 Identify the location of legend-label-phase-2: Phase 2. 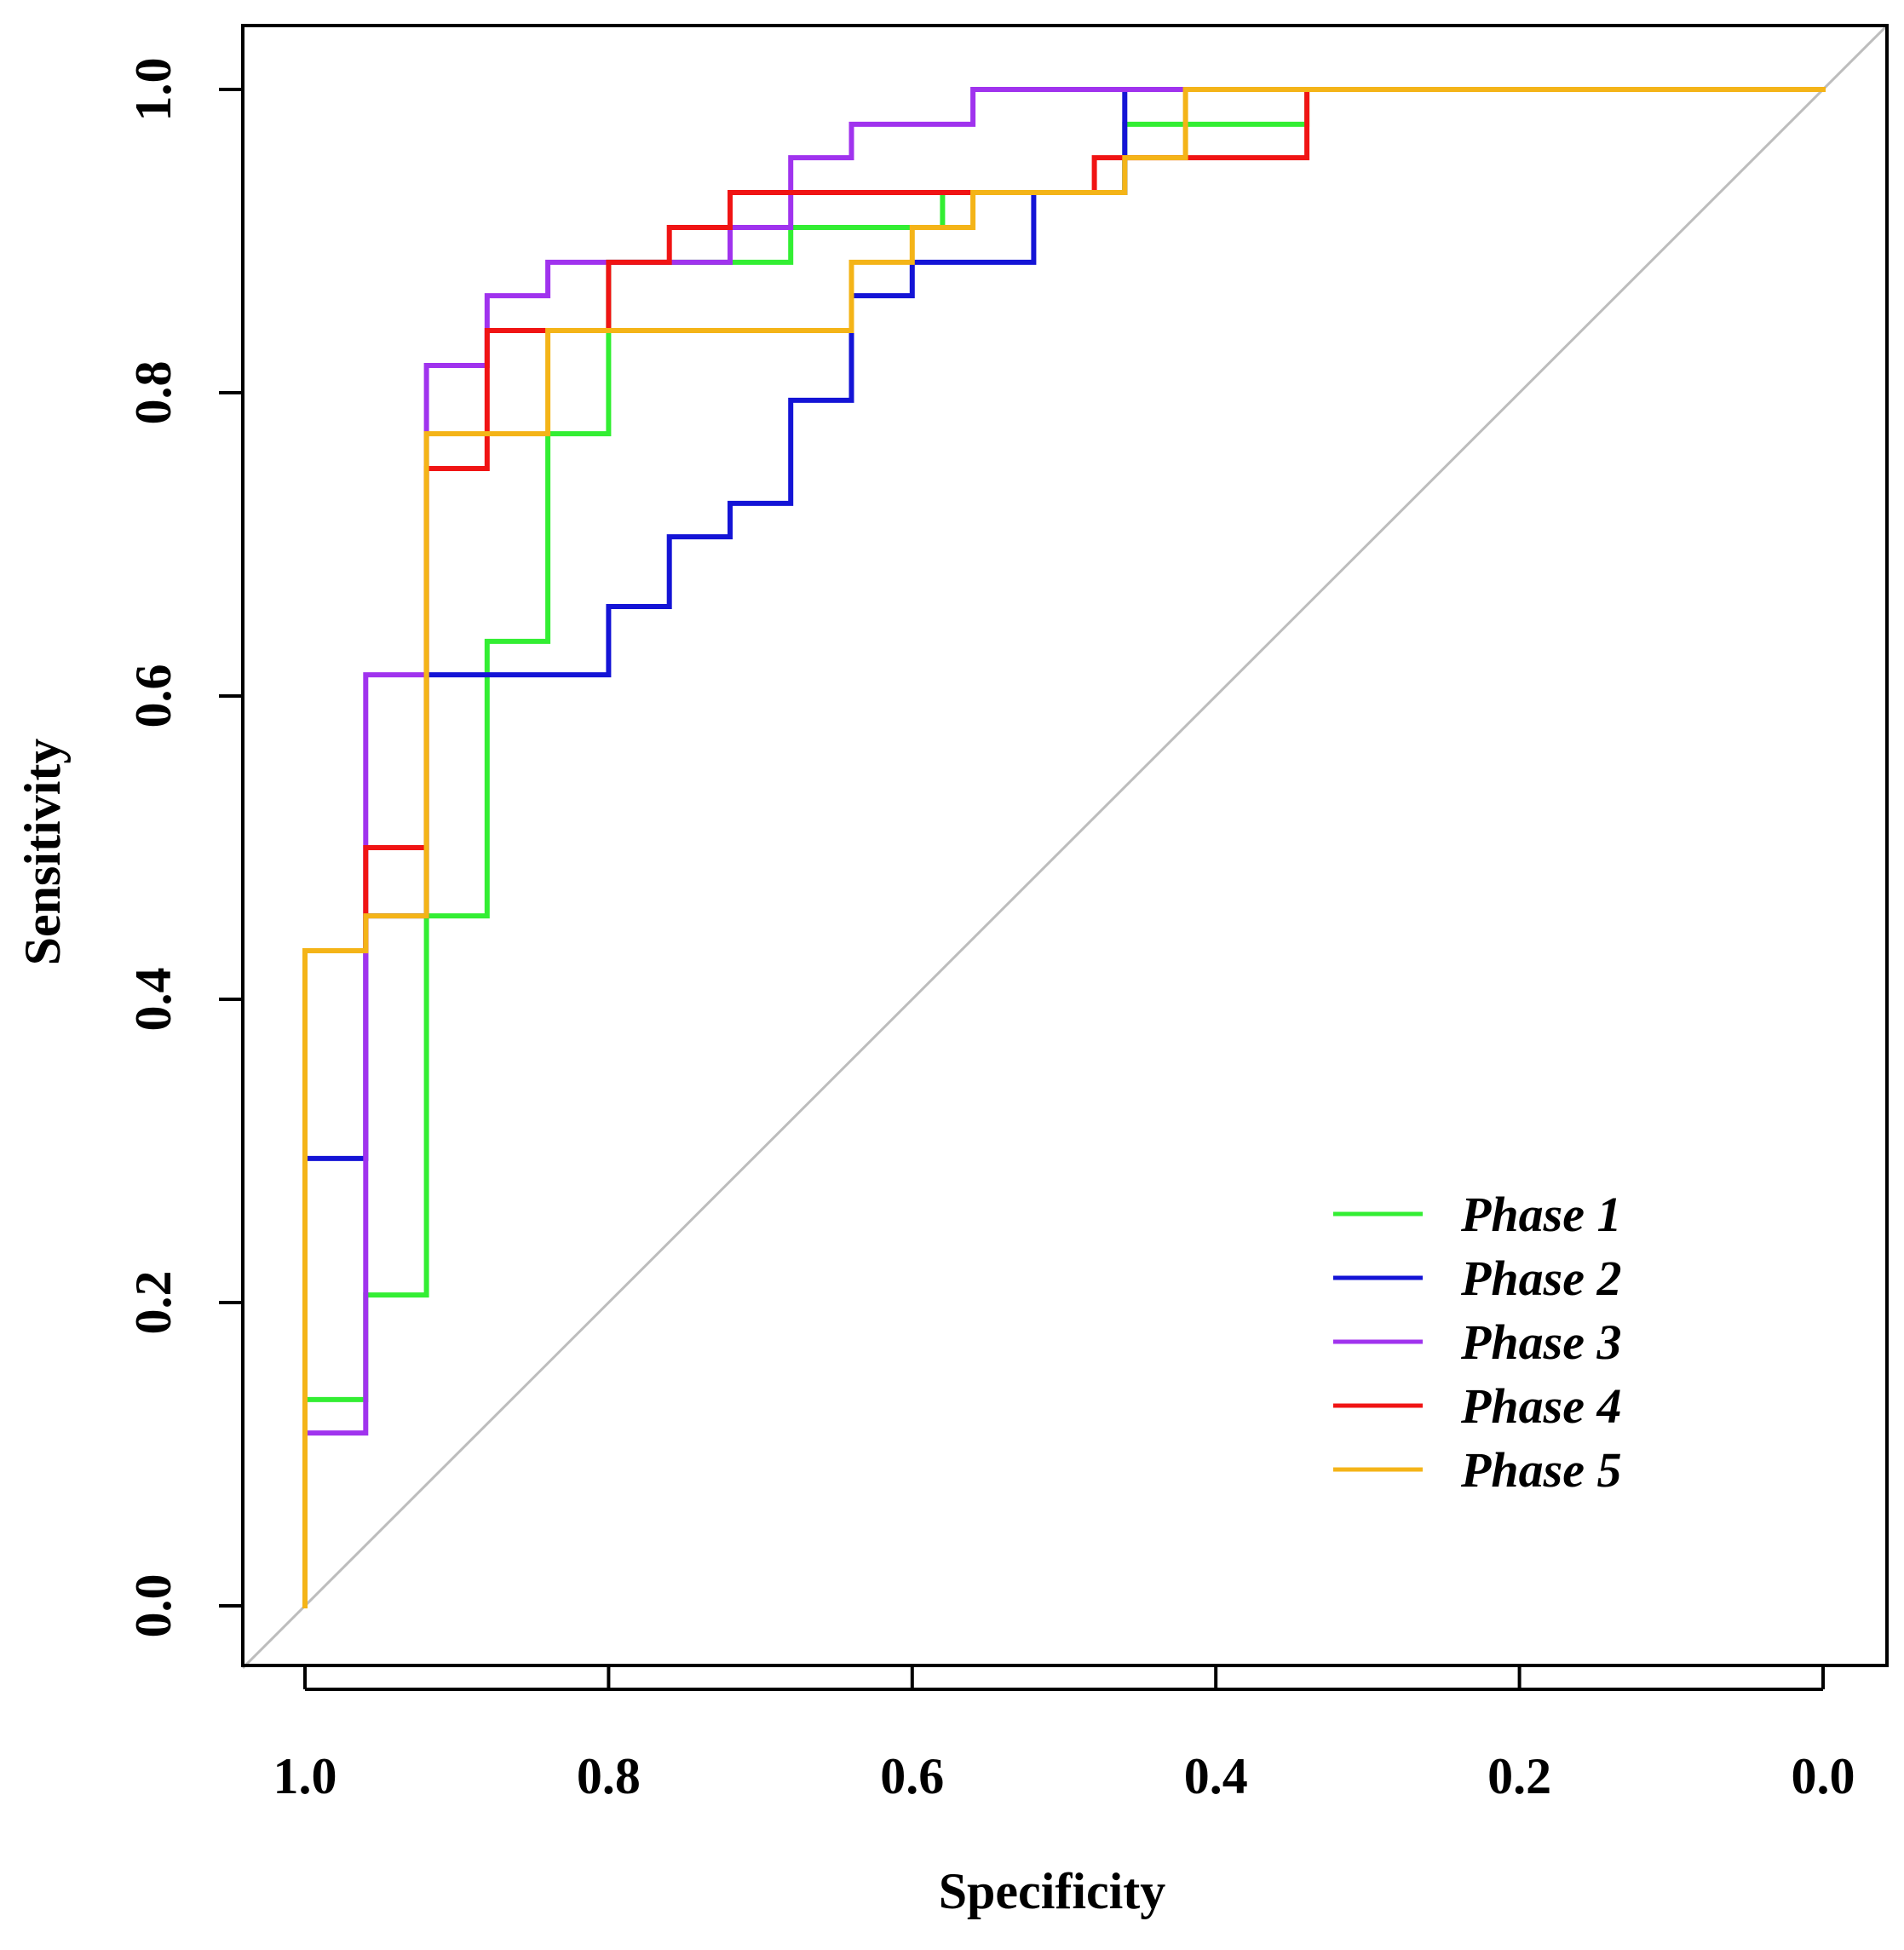
(1541, 1278).